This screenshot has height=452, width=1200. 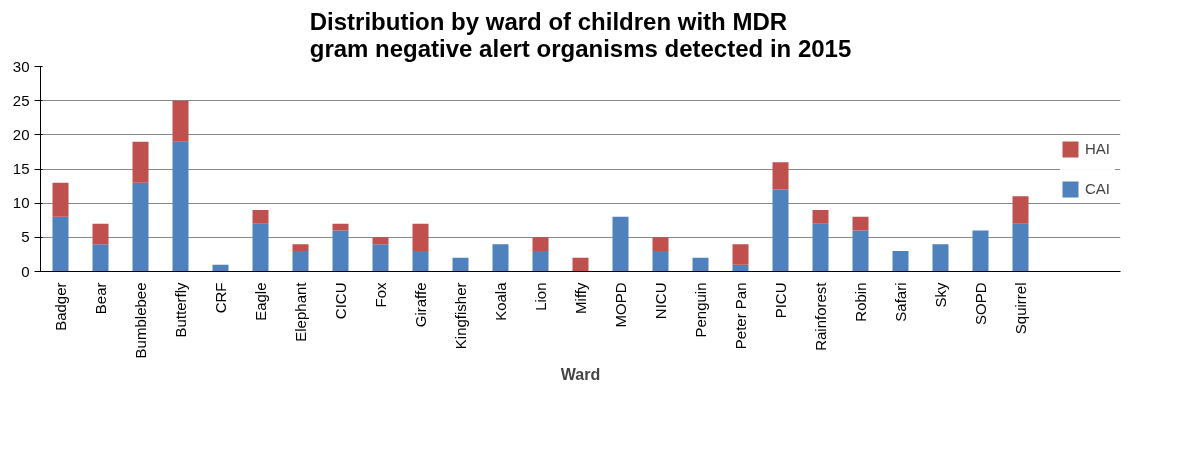 What do you see at coordinates (180, 310) in the screenshot?
I see `x-tick-label: Butterfly` at bounding box center [180, 310].